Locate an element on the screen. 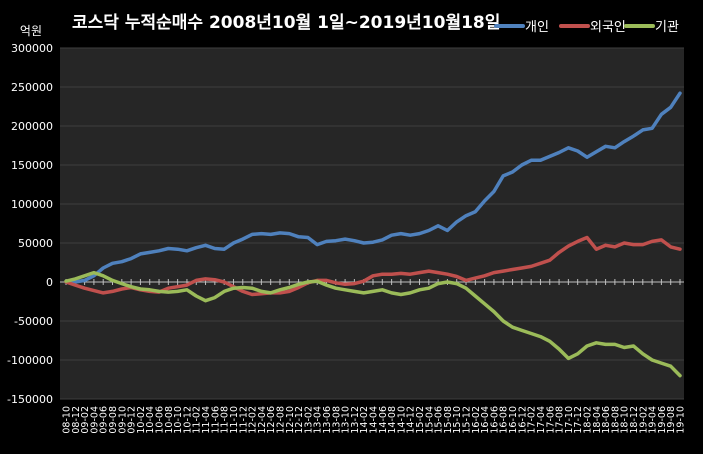 The width and height of the screenshot is (703, 454). x-tick-label: 16-10 is located at coordinates (513, 420).